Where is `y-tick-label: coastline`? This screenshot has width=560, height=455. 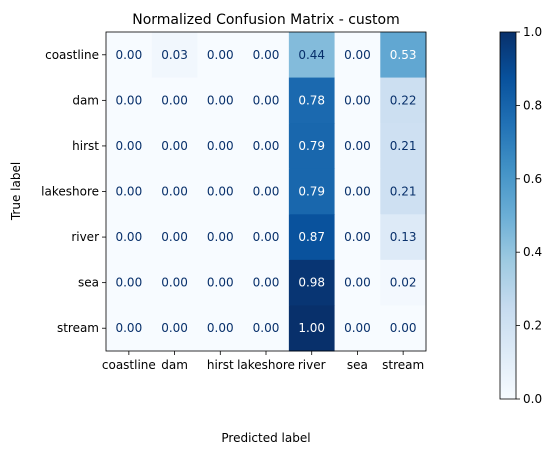
y-tick-label: coastline is located at coordinates (72, 55).